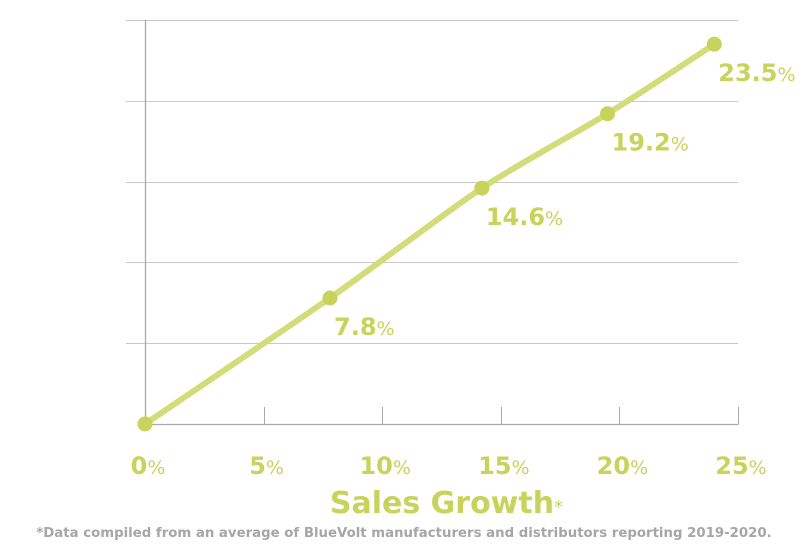 This screenshot has width=808, height=549. I want to click on x-tick-label-number: 20, so click(613, 466).